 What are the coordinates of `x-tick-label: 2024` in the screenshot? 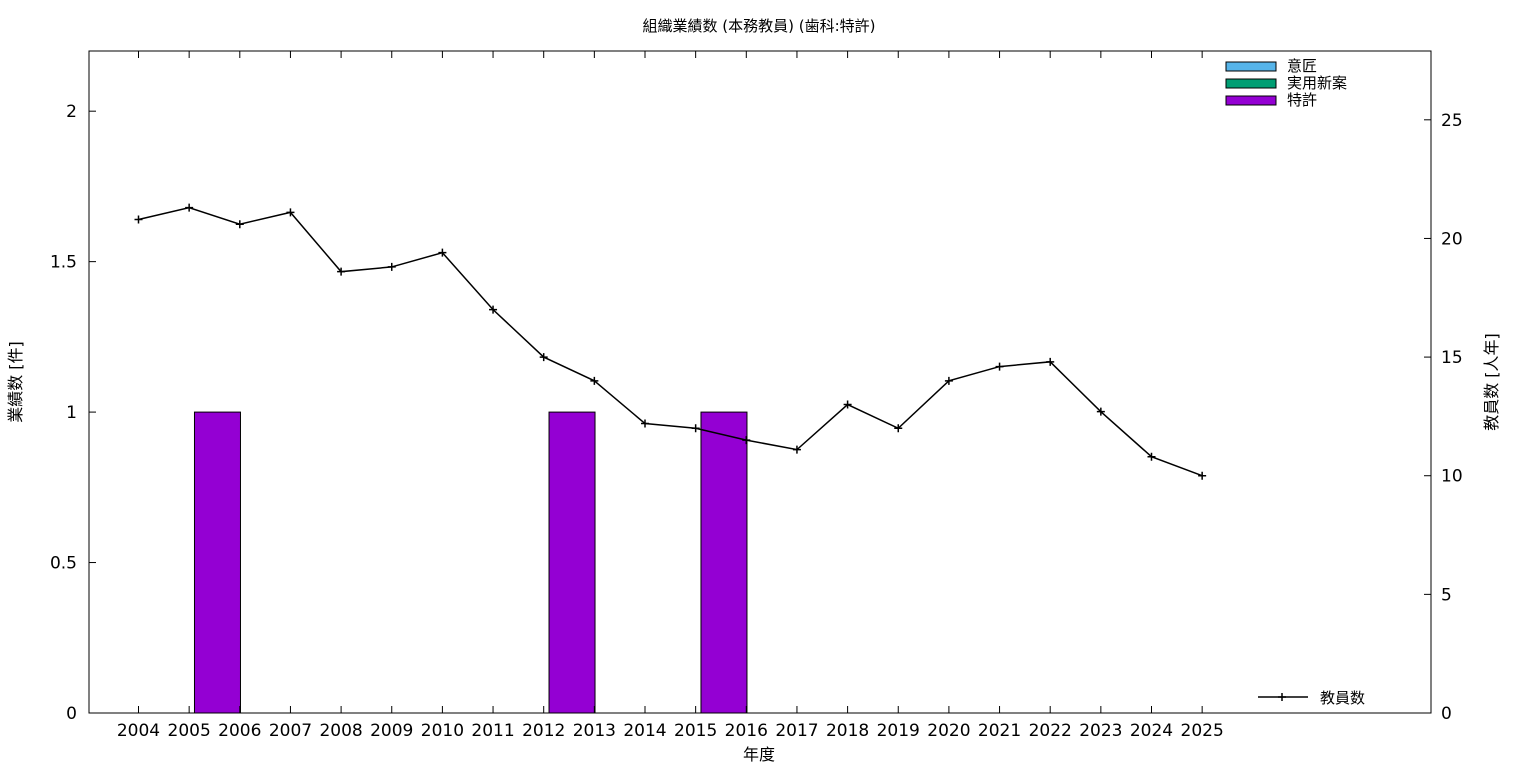 It's located at (1151, 731).